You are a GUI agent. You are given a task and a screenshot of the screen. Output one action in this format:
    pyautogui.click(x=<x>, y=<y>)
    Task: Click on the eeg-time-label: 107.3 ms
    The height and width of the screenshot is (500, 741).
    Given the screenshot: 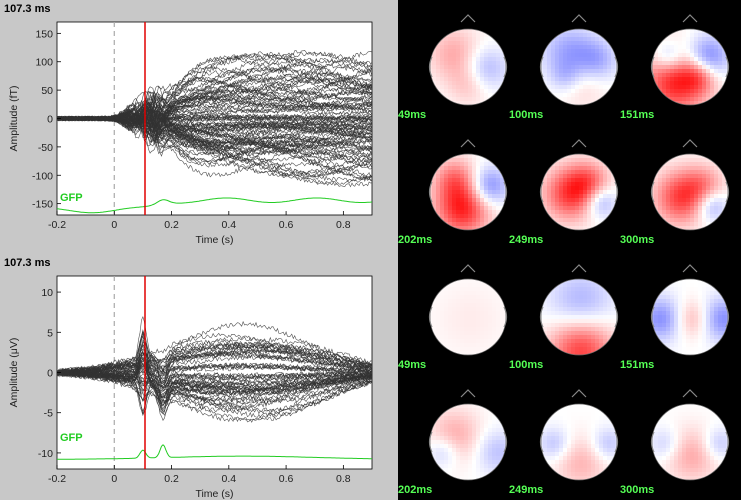 What is the action you would take?
    pyautogui.click(x=27, y=263)
    